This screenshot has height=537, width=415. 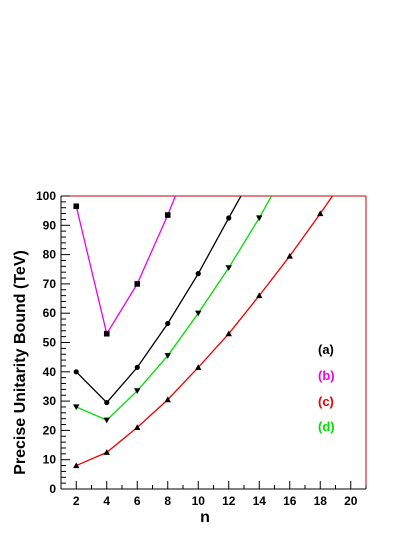 I want to click on legend-entry: (b), so click(x=326, y=375).